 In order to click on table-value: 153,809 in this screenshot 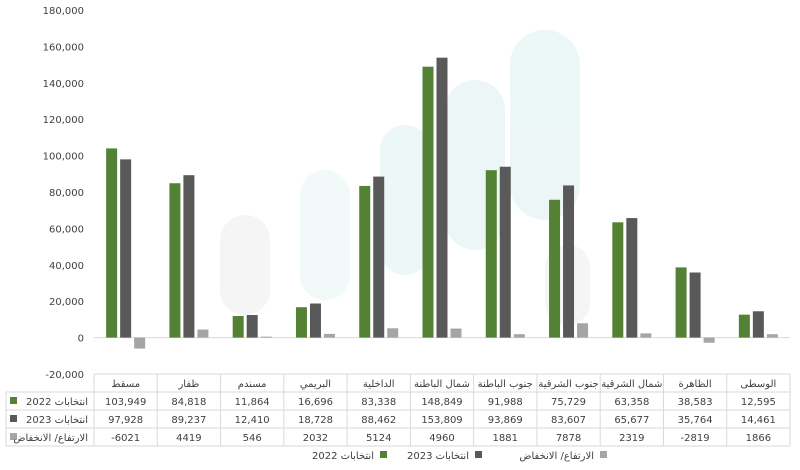, I will do `click(441, 420)`.